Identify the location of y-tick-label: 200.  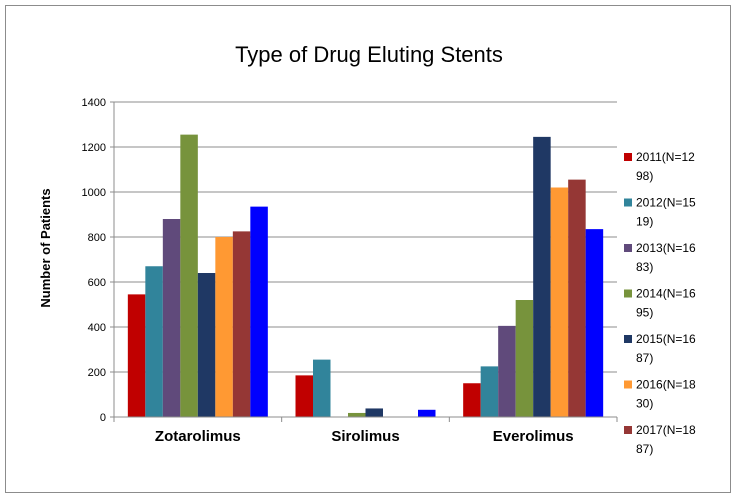
(97, 373).